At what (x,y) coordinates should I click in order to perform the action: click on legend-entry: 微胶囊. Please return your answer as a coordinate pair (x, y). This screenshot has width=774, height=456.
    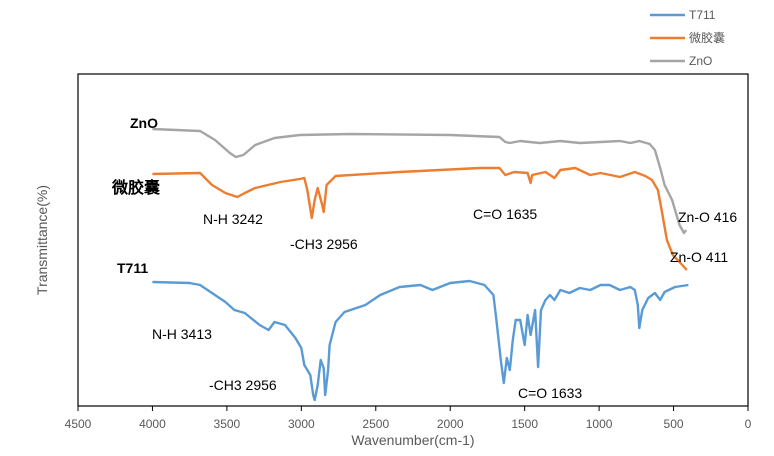
    Looking at the image, I should click on (707, 37).